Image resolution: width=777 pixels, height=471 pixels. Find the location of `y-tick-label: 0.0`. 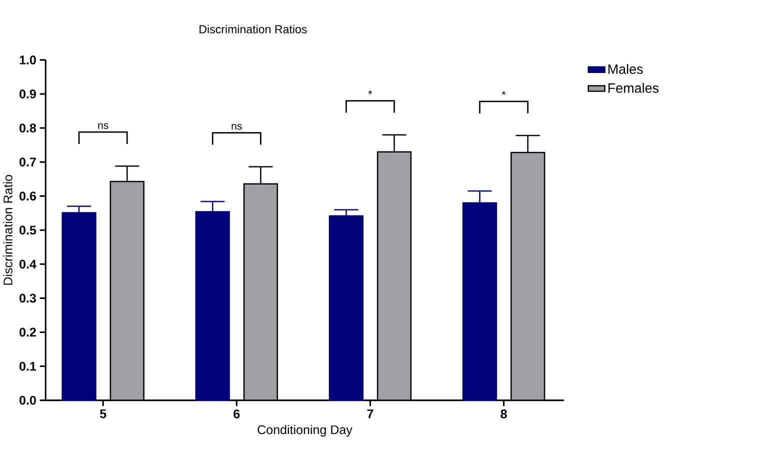

y-tick-label: 0.0 is located at coordinates (28, 400).